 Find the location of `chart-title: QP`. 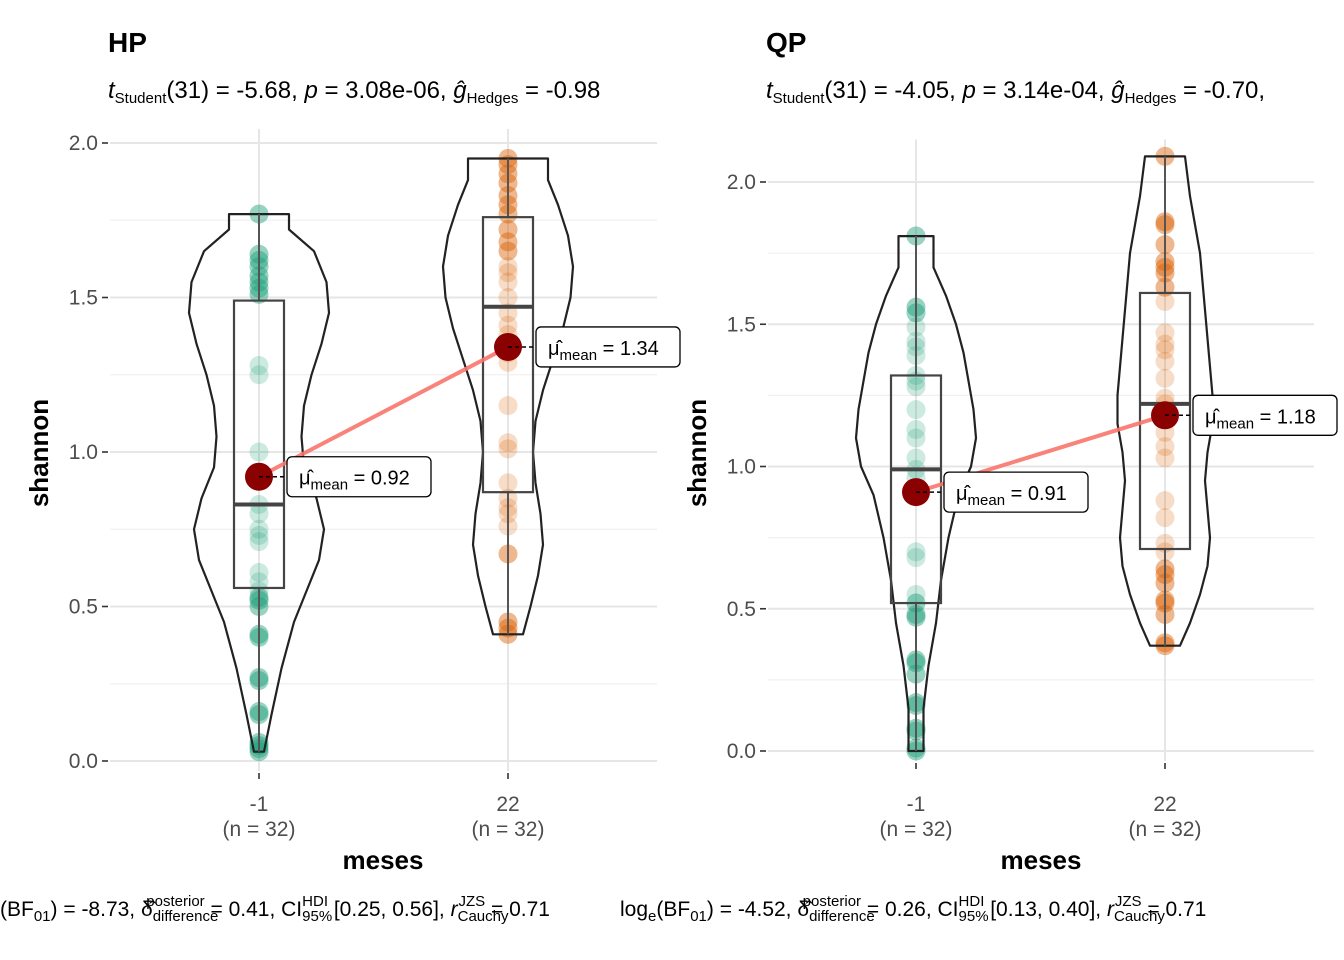

chart-title: QP is located at coordinates (786, 42).